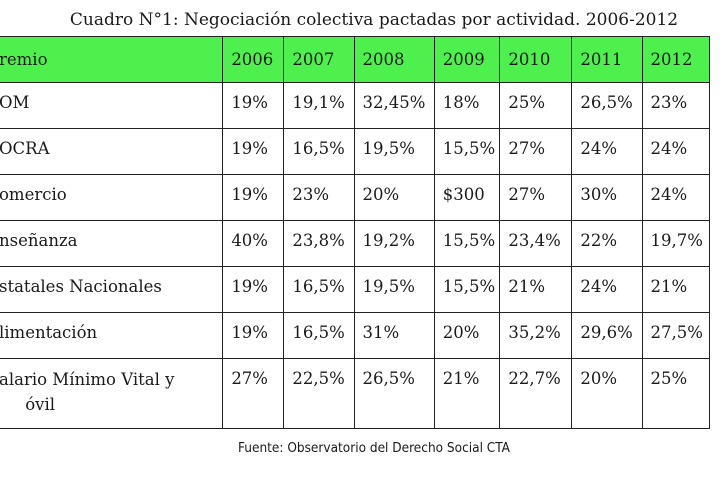 The height and width of the screenshot is (480, 720). What do you see at coordinates (536, 335) in the screenshot?
I see `value-cell: 35,2%` at bounding box center [536, 335].